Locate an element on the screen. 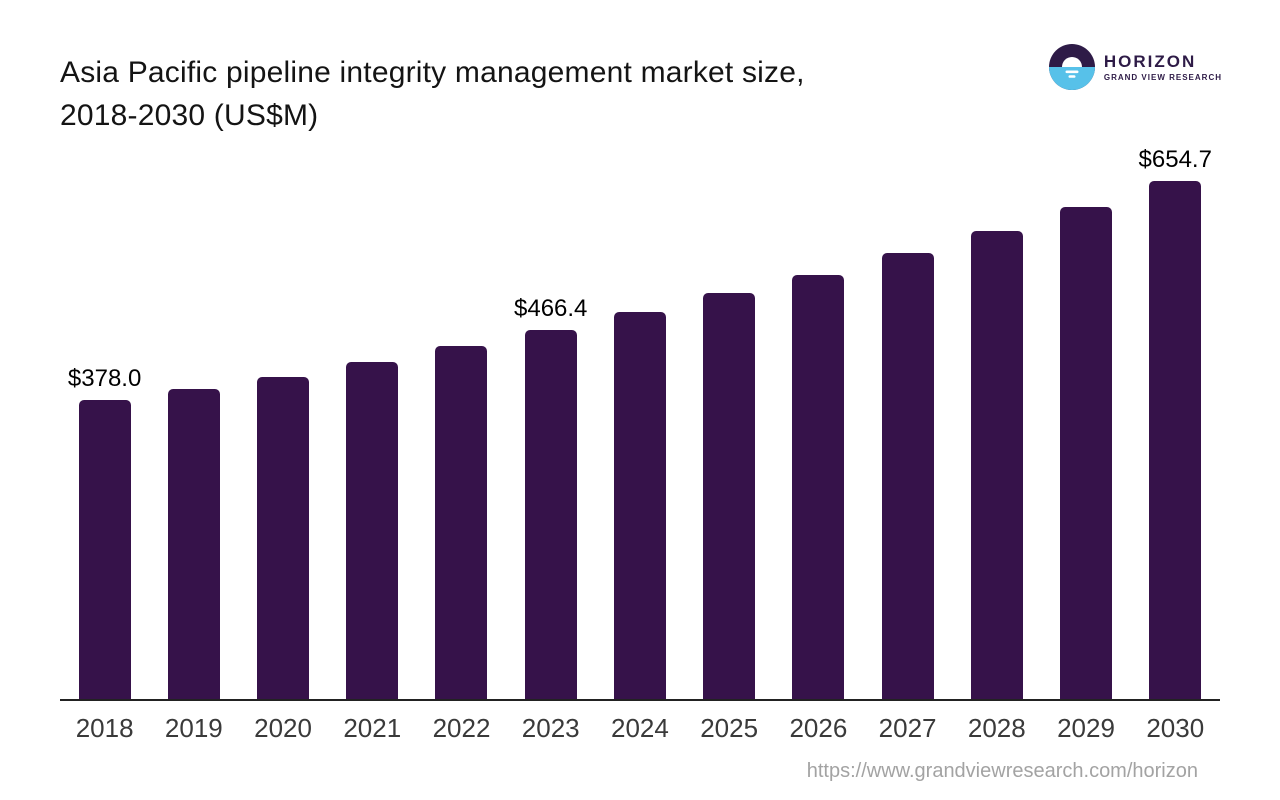 The width and height of the screenshot is (1280, 800). horizon-logo: HORIZON GRAND VIEW RESEARCH is located at coordinates (1135, 67).